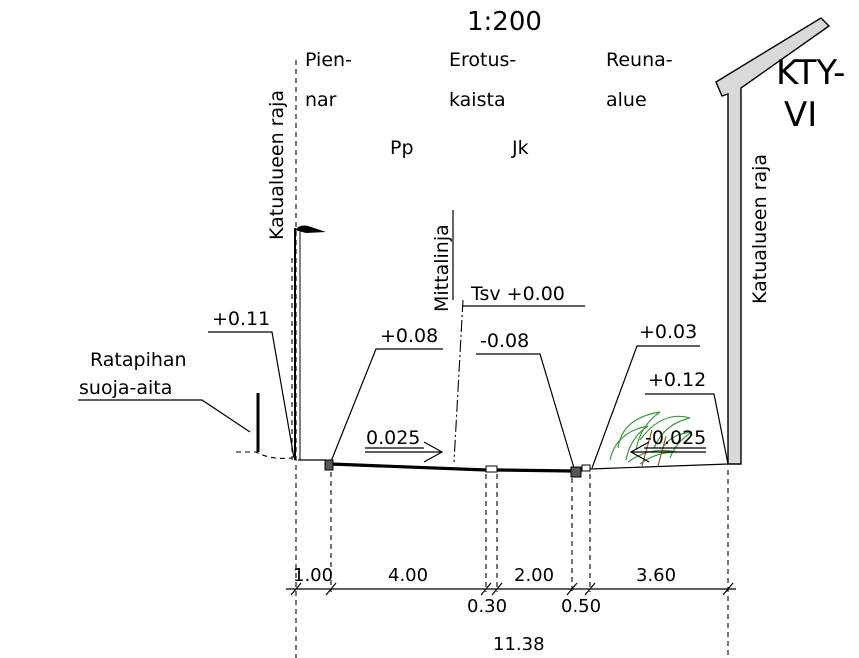 The width and height of the screenshot is (859, 658). I want to click on dim-pp: 4.00, so click(408, 575).